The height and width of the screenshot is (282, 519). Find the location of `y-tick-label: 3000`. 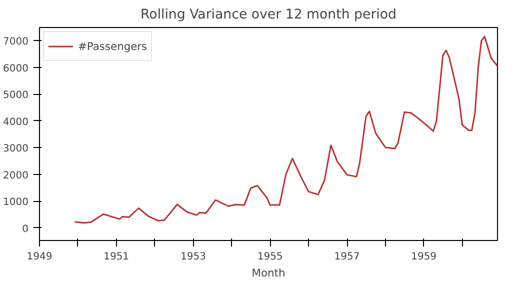

y-tick-label: 3000 is located at coordinates (16, 149).